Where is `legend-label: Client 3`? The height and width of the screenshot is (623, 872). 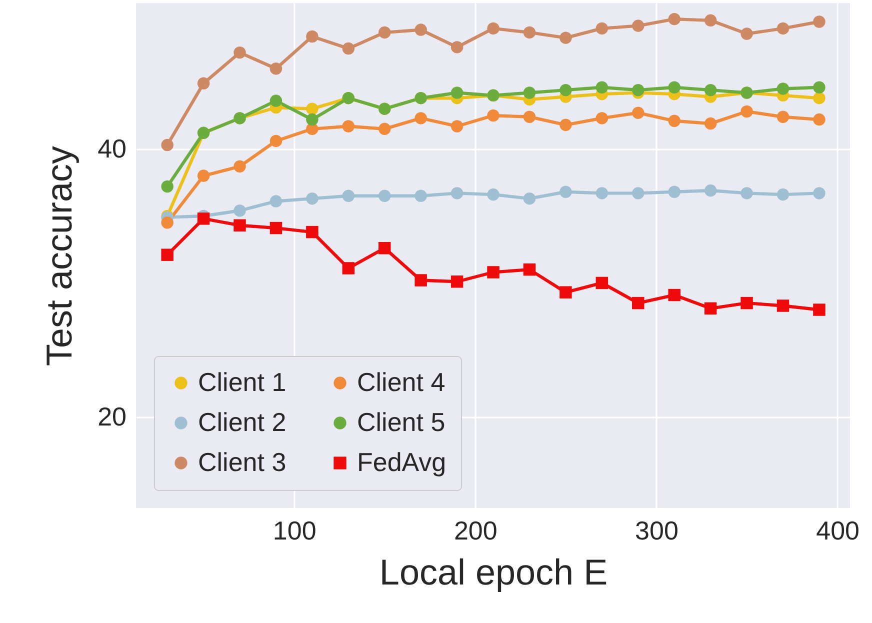
legend-label: Client 3 is located at coordinates (242, 462).